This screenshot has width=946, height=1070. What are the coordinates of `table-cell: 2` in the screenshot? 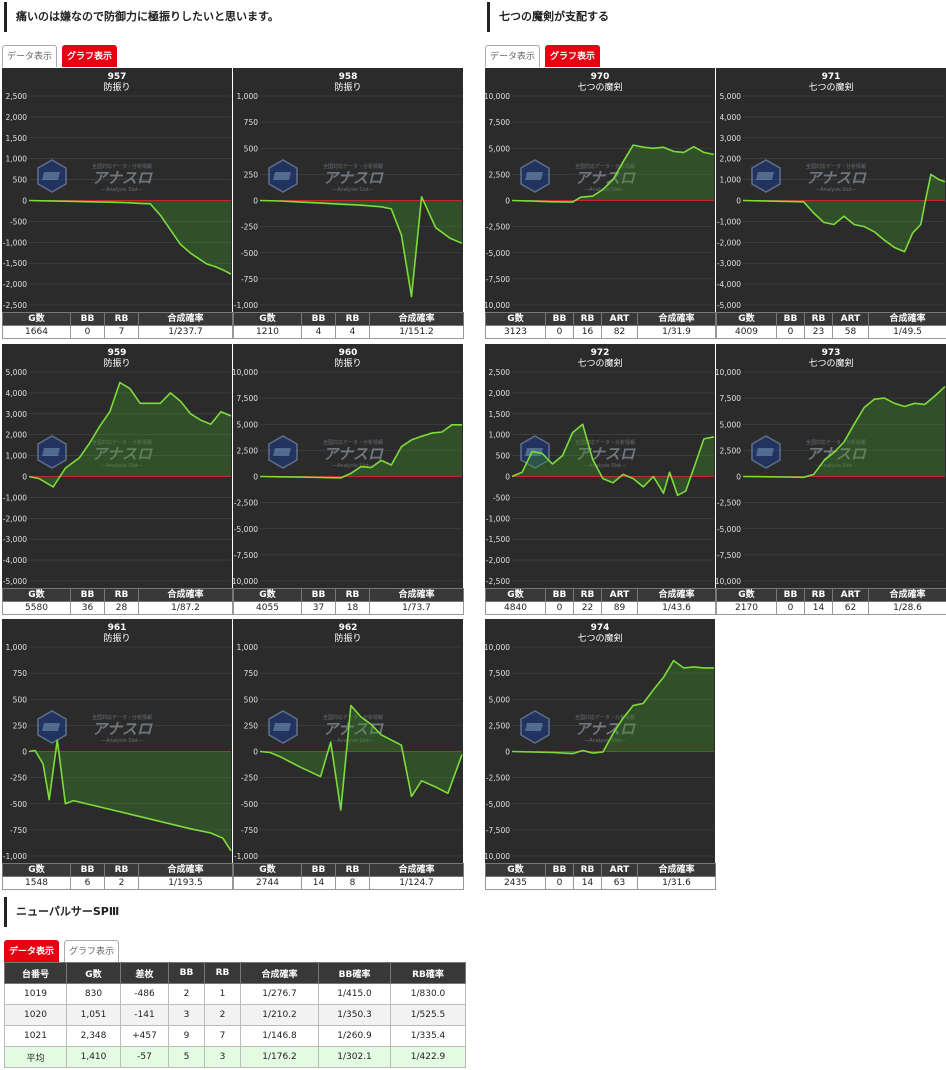 It's located at (222, 1015).